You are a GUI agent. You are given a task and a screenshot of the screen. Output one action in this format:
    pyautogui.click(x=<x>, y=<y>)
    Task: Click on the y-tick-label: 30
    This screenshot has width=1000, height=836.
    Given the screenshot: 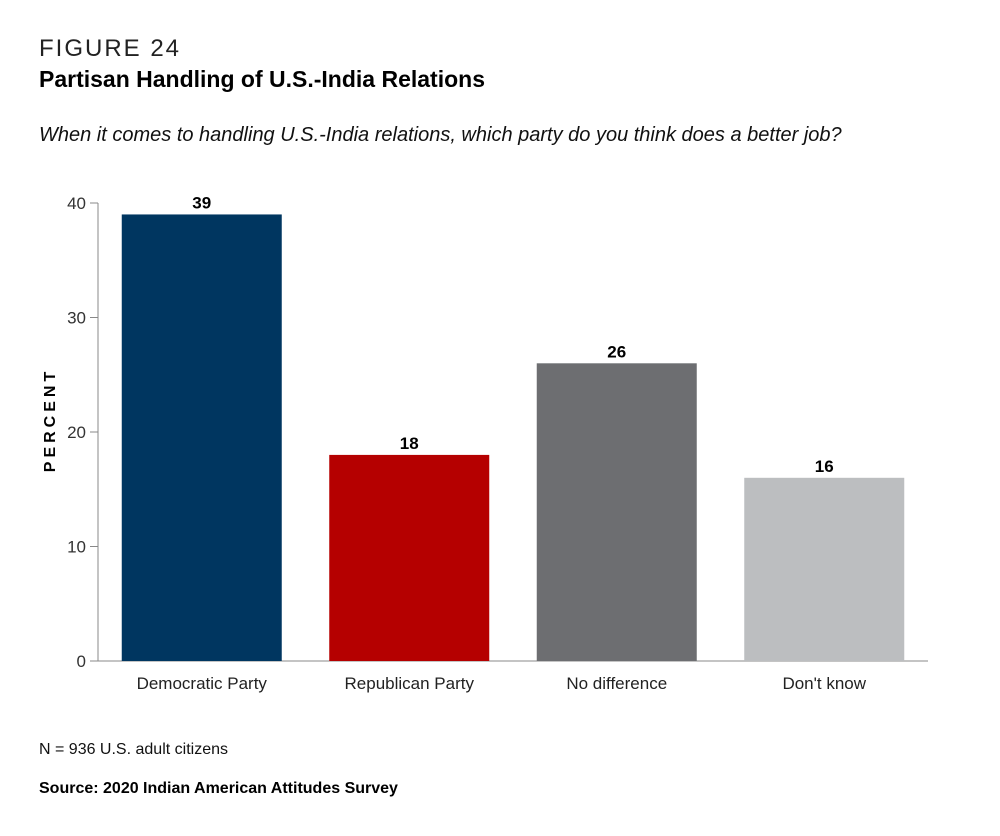 What is the action you would take?
    pyautogui.click(x=76, y=318)
    